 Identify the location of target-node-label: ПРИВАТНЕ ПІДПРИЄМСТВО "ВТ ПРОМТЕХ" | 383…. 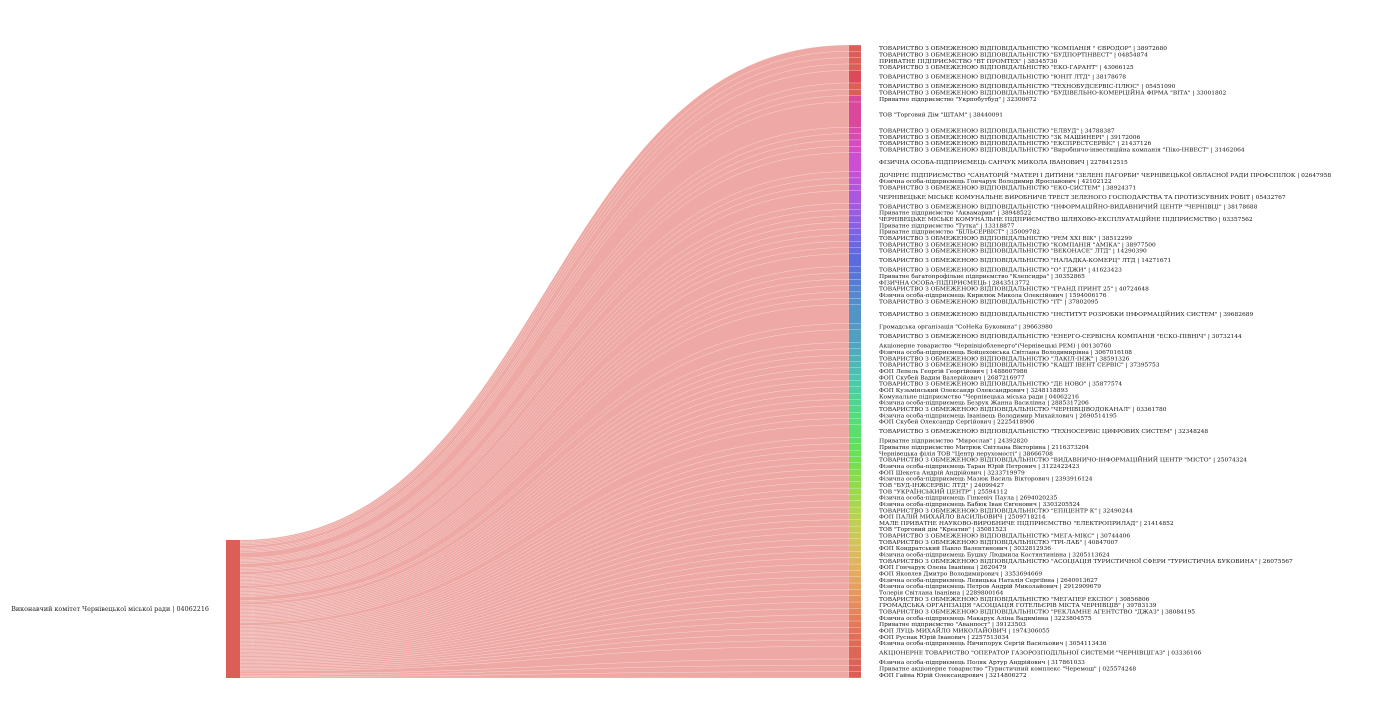
(968, 62).